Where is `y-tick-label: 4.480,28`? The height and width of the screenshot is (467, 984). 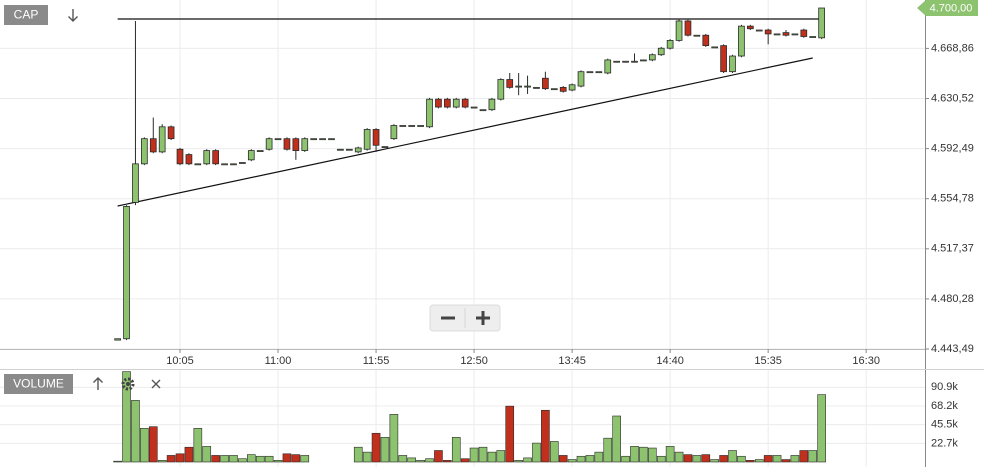 y-tick-label: 4.480,28 is located at coordinates (952, 299).